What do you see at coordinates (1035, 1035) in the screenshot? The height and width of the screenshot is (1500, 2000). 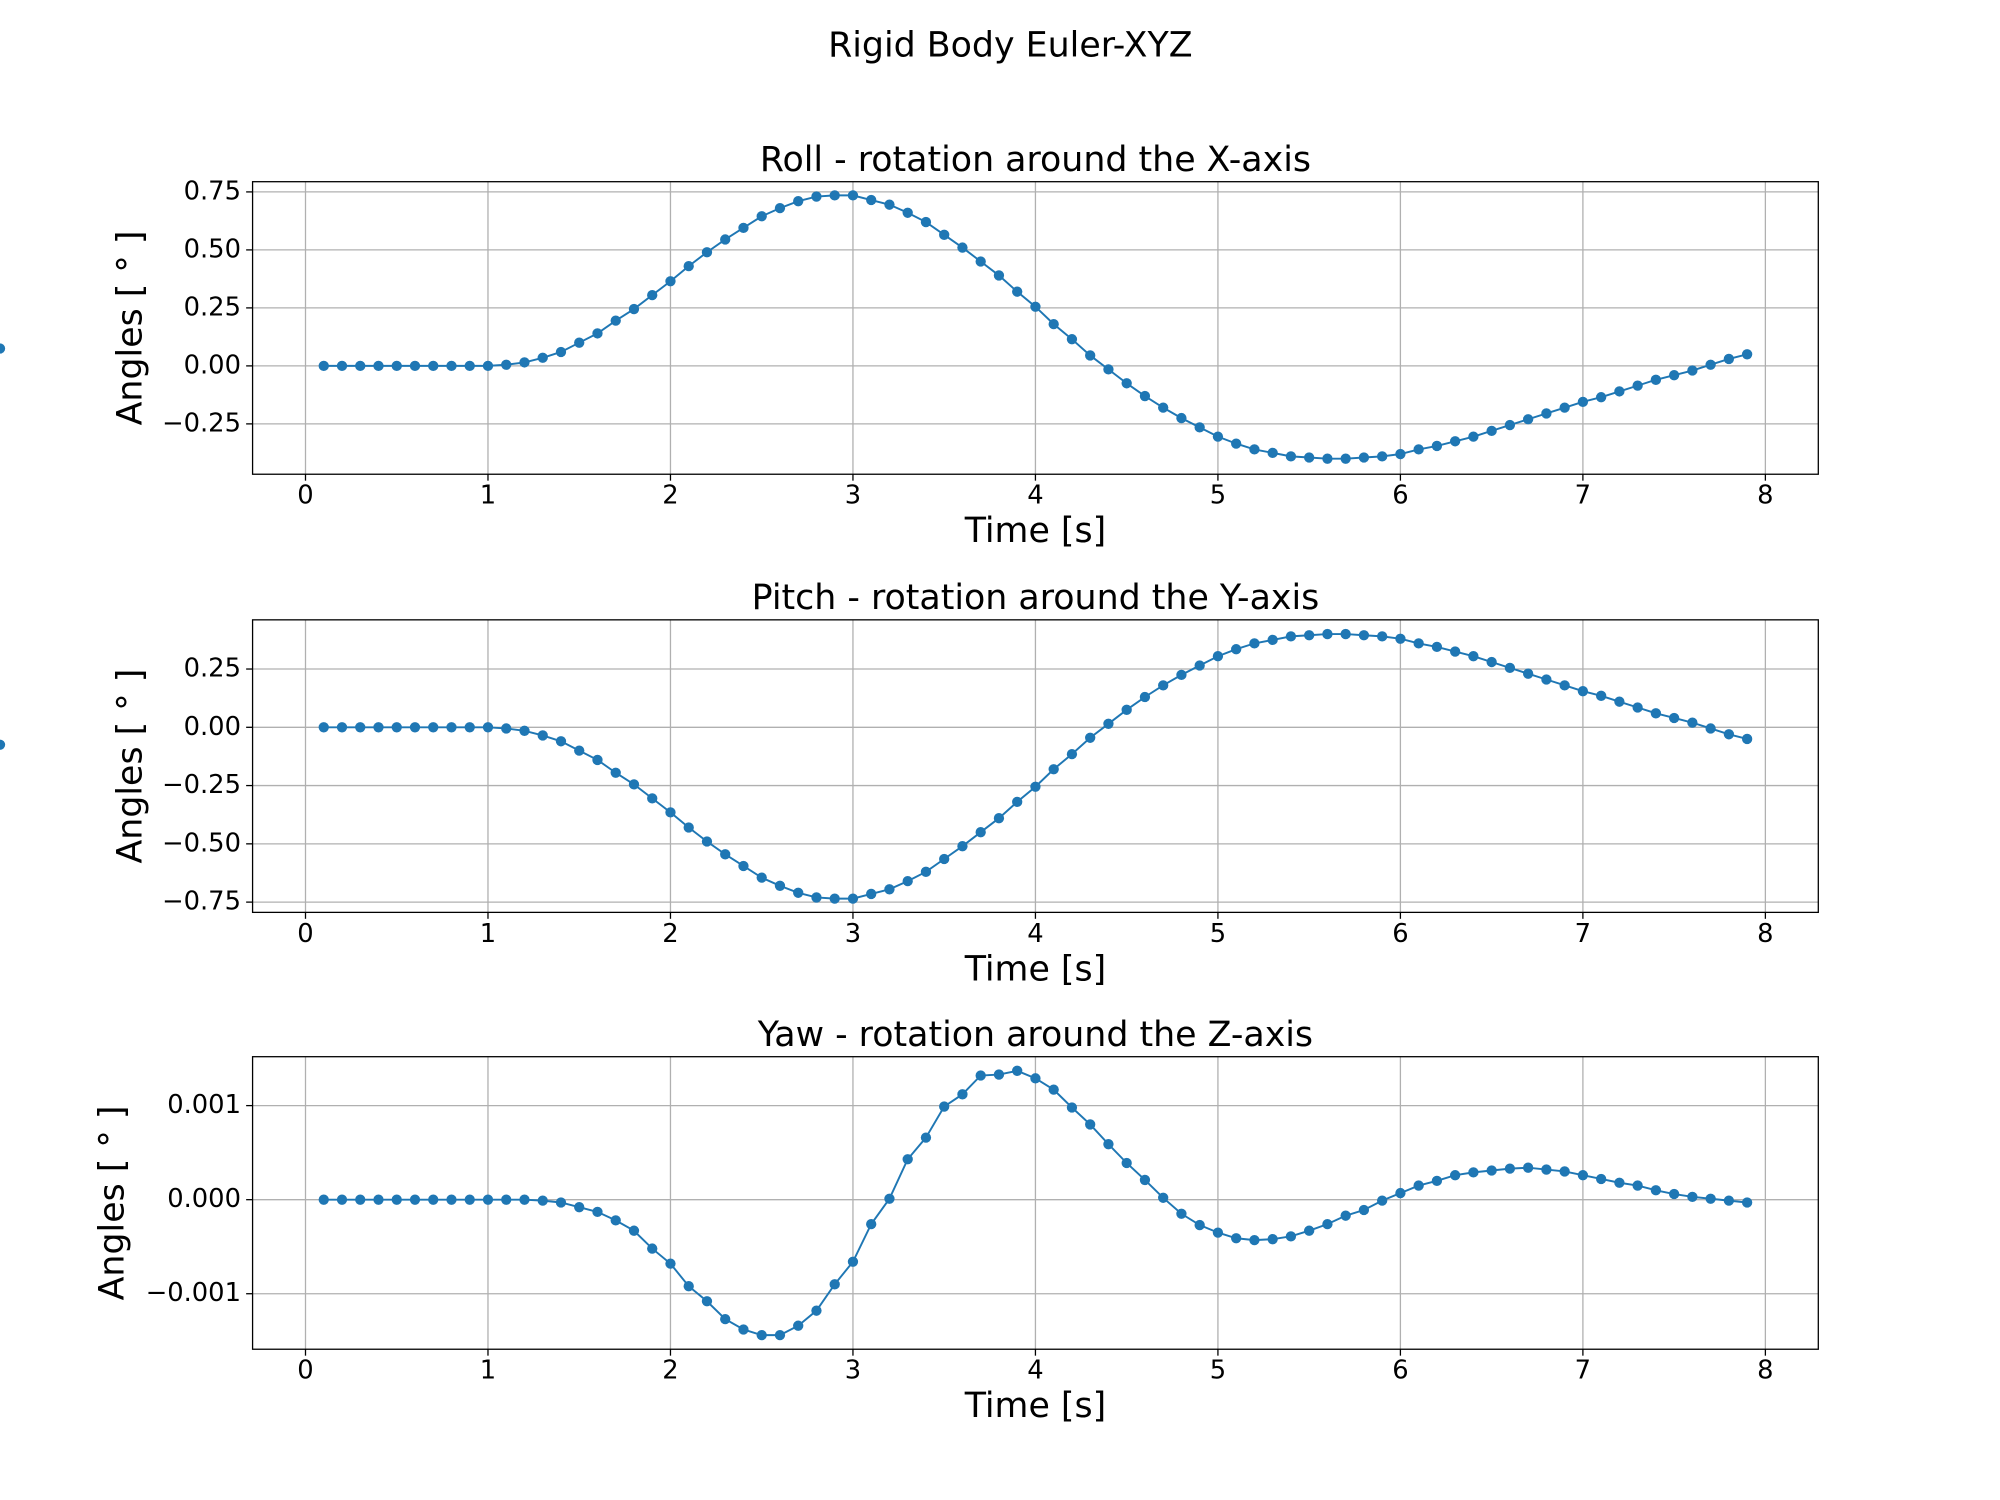 I see `subplot-title: Yaw - rotation around the Z-axis` at bounding box center [1035, 1035].